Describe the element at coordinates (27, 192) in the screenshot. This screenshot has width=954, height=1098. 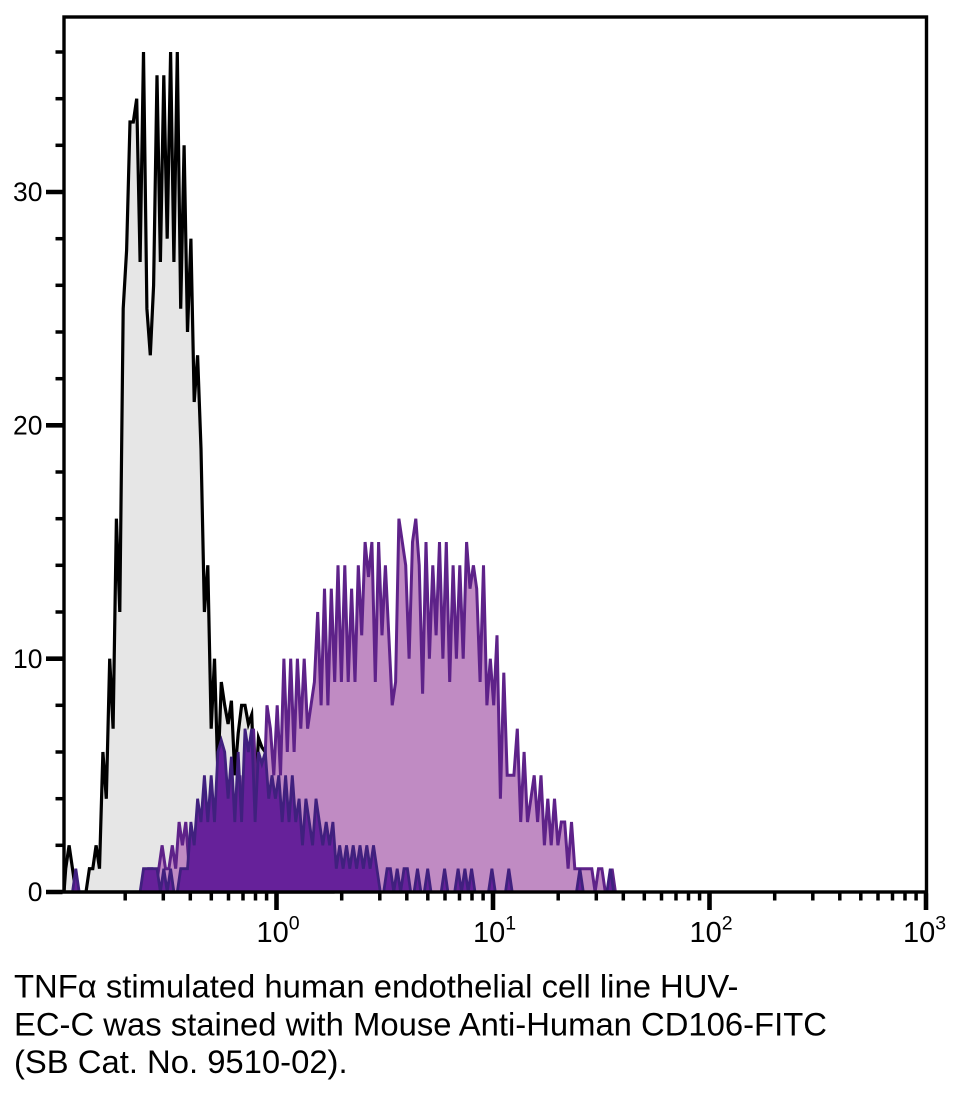
I see `svg-text: 30` at that location.